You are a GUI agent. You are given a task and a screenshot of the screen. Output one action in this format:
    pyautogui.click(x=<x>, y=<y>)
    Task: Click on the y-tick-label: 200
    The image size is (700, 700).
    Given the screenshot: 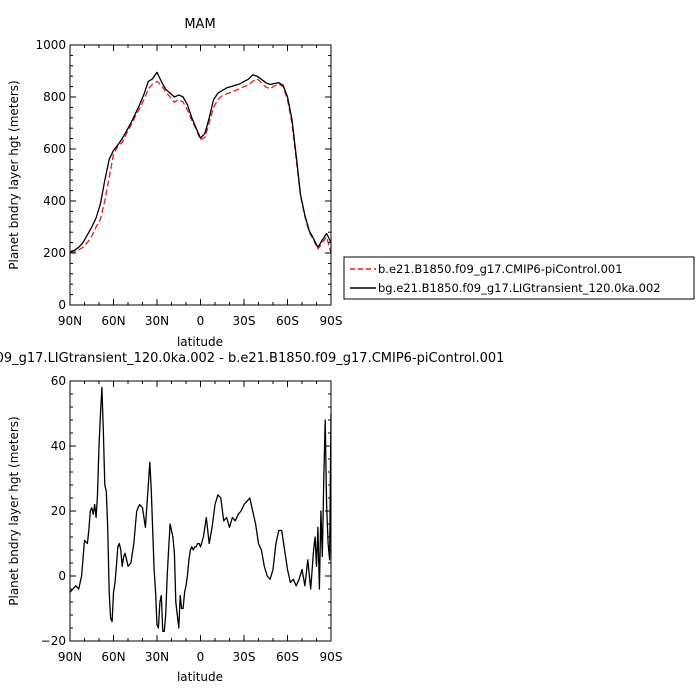 What is the action you would take?
    pyautogui.click(x=54, y=253)
    